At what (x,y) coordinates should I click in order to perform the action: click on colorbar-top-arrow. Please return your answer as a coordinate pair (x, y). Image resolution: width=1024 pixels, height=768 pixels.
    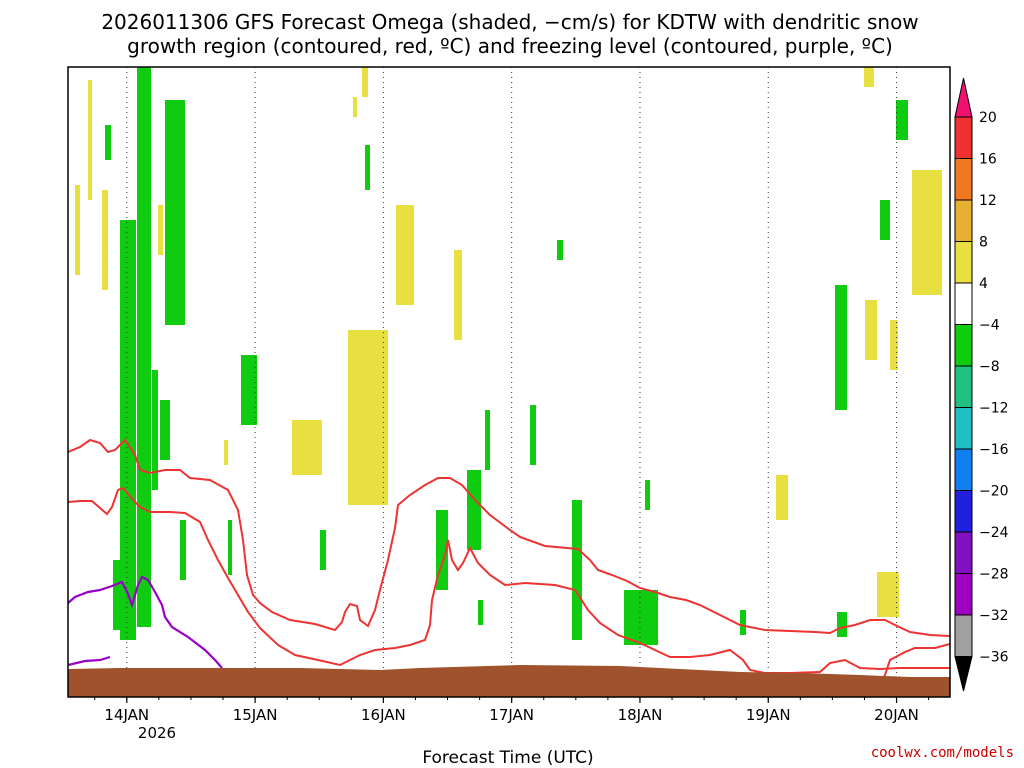
    Looking at the image, I should click on (963, 97).